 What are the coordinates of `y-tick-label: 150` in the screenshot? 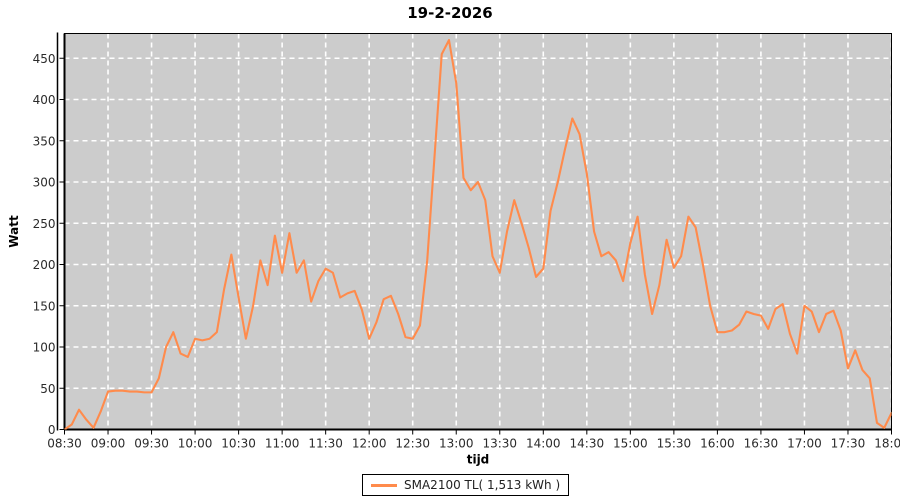 It's located at (44, 306).